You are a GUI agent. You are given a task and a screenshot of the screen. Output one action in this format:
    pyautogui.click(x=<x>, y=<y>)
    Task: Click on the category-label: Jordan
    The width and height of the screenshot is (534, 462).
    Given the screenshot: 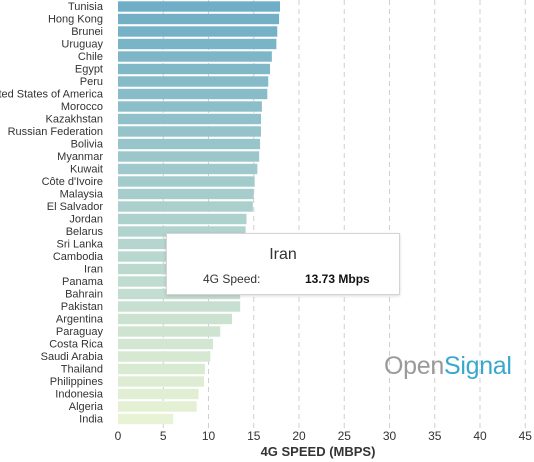 What is the action you would take?
    pyautogui.click(x=86, y=220)
    